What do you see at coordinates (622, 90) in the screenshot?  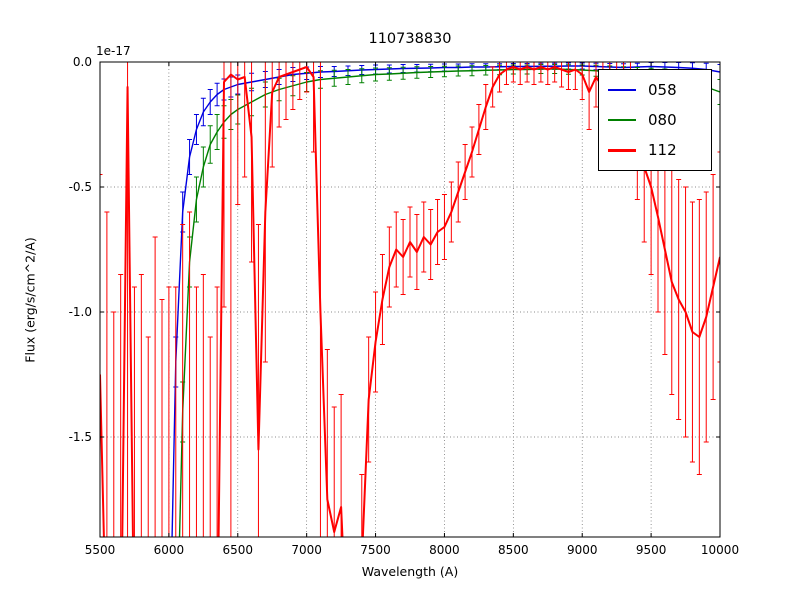 I see `legend-line-blue-icon` at bounding box center [622, 90].